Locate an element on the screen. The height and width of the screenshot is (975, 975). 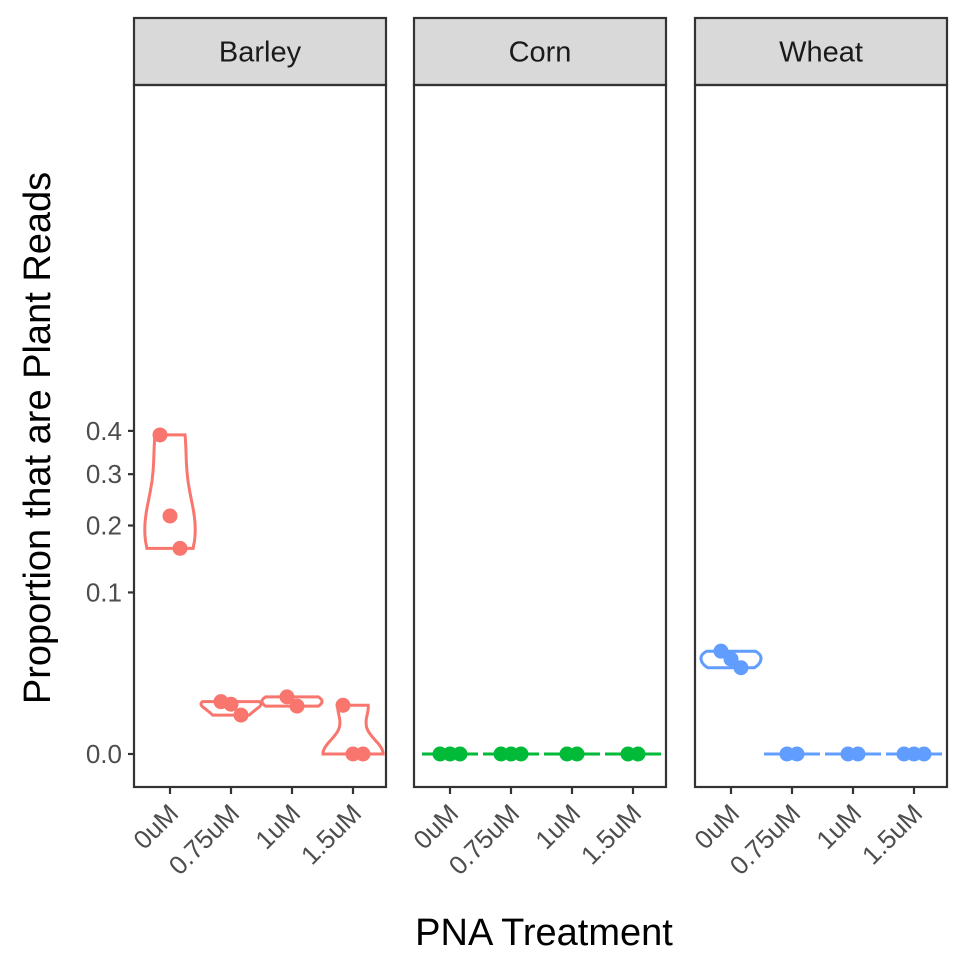
facet-strip-label: Barley is located at coordinates (260, 53).